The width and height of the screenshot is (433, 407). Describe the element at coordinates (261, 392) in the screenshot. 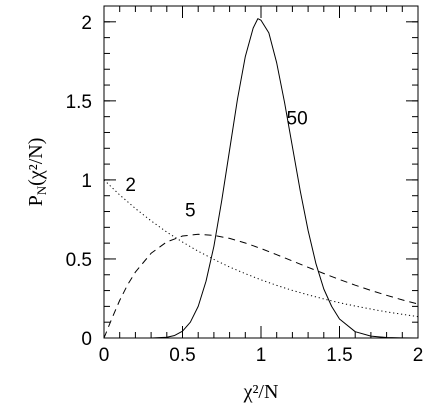

I see `x-axis-title: χ²/N` at that location.